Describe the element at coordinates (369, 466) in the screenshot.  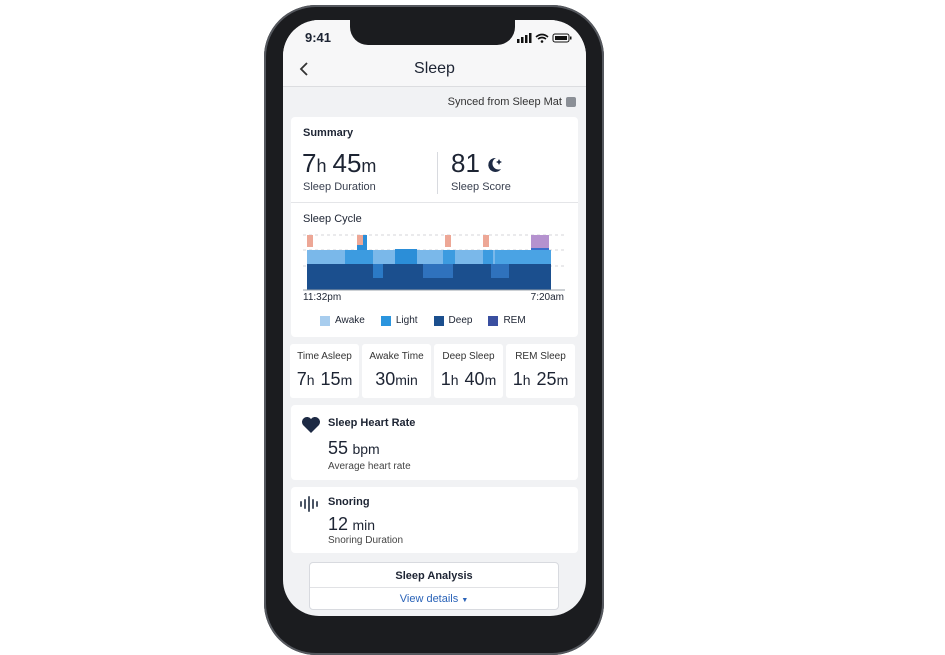
I see `heart-label: Average heart rate` at that location.